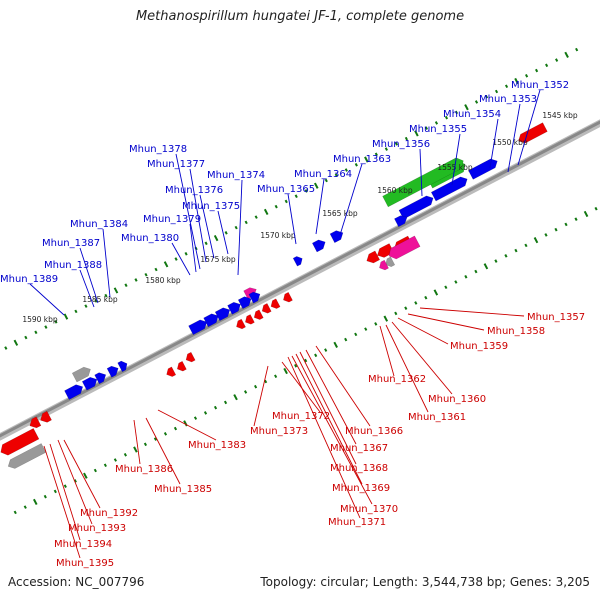 This screenshot has width=600, height=600. What do you see at coordinates (85, 563) in the screenshot?
I see `gene-label-reverse: Mhun_1395` at bounding box center [85, 563].